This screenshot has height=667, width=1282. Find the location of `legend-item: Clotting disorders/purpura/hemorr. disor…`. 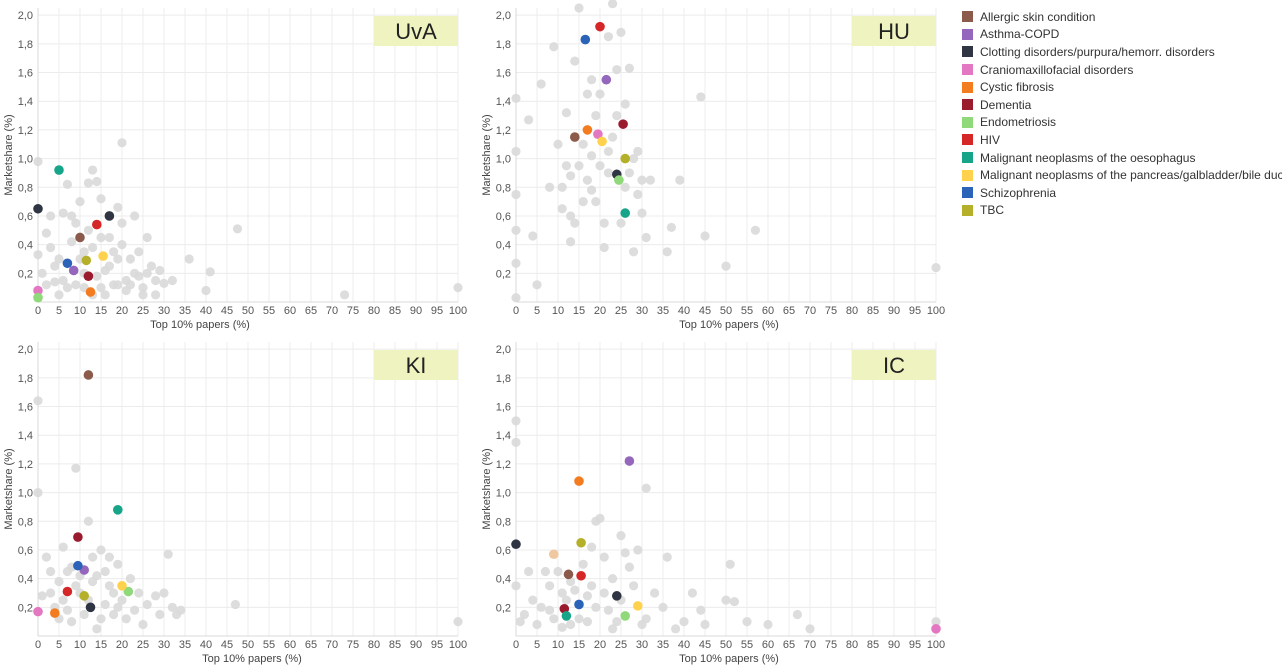

legend-item: Clotting disorders/purpura/hemorr. disor… is located at coordinates (1121, 52).